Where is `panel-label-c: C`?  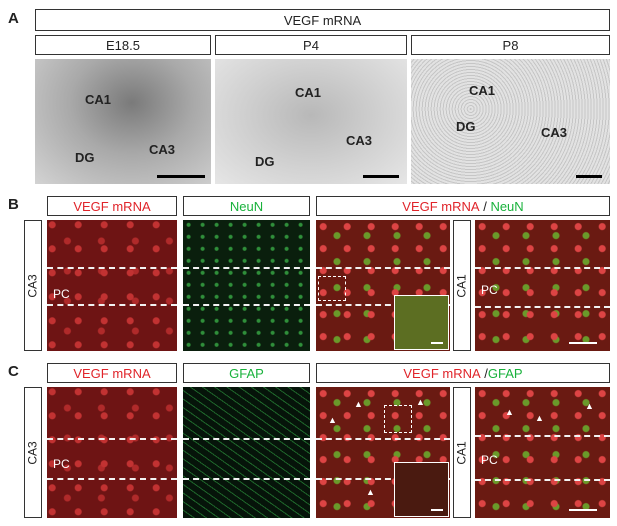
panel-label-c: C is located at coordinates (13, 371).